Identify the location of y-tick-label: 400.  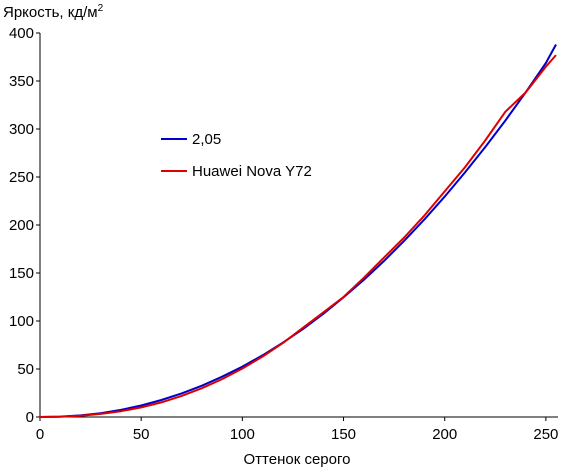
(21, 33).